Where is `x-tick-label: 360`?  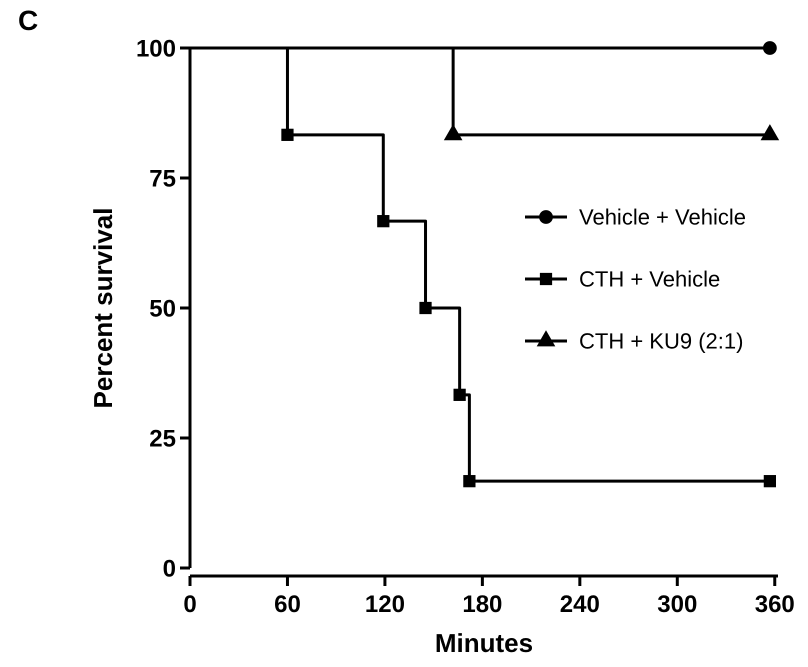 x-tick-label: 360 is located at coordinates (774, 604).